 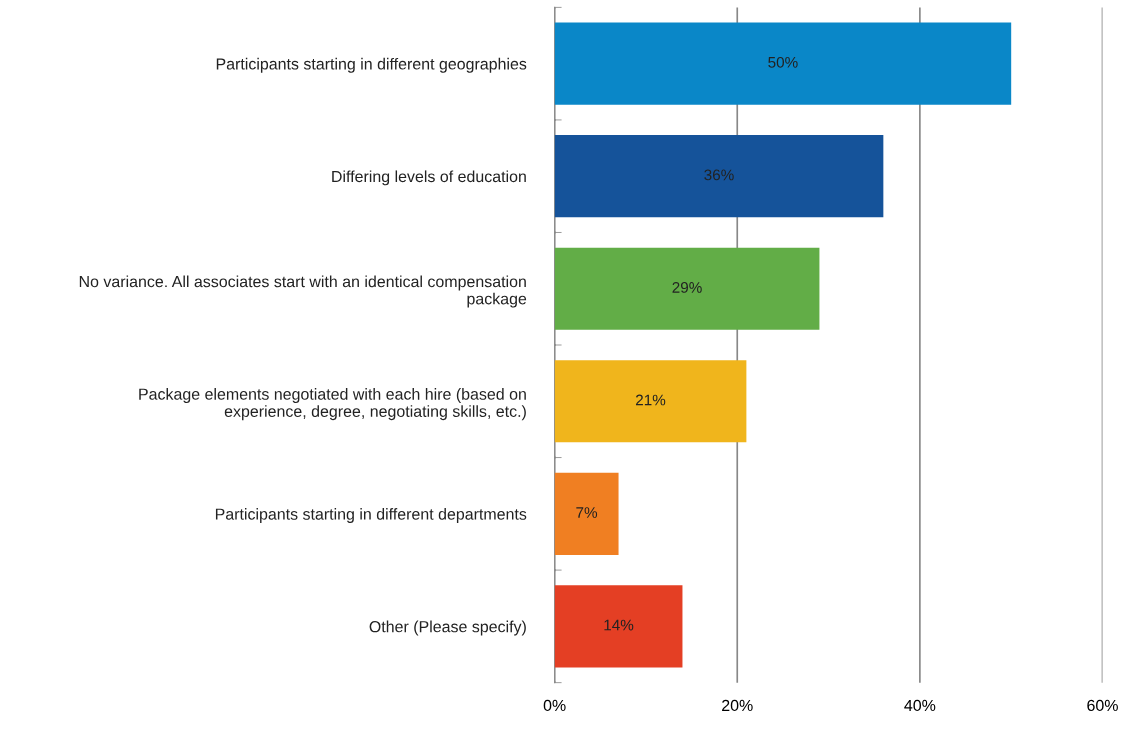 What do you see at coordinates (447, 628) in the screenshot?
I see `y-tick-label: Other (Please specify)` at bounding box center [447, 628].